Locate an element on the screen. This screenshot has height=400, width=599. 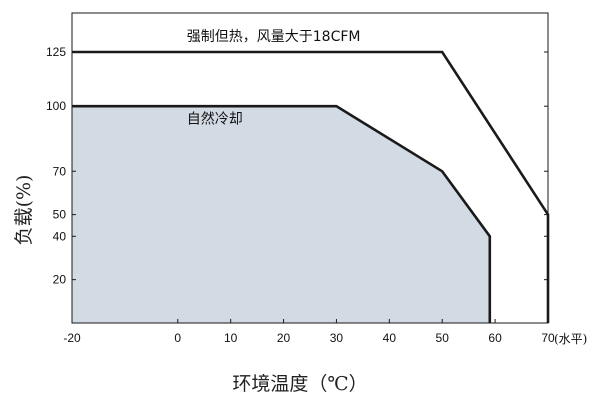
x-tick-label: 0 is located at coordinates (177, 338).